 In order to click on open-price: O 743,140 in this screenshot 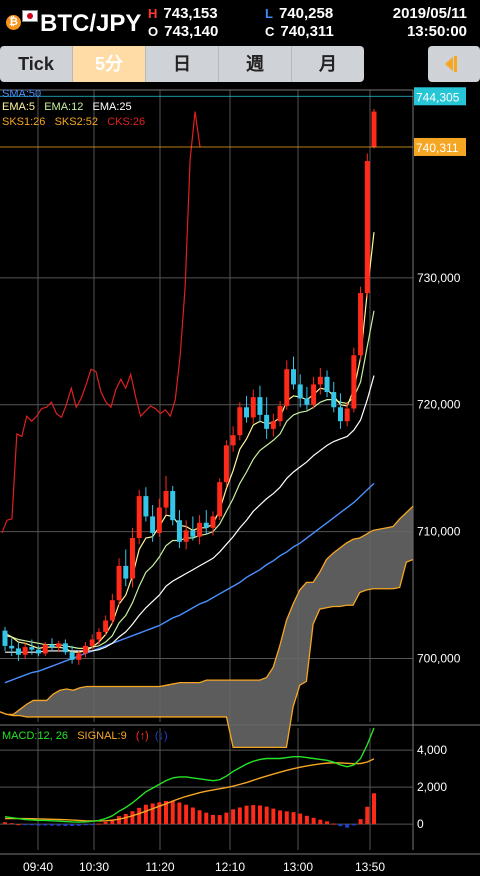, I will do `click(183, 32)`.